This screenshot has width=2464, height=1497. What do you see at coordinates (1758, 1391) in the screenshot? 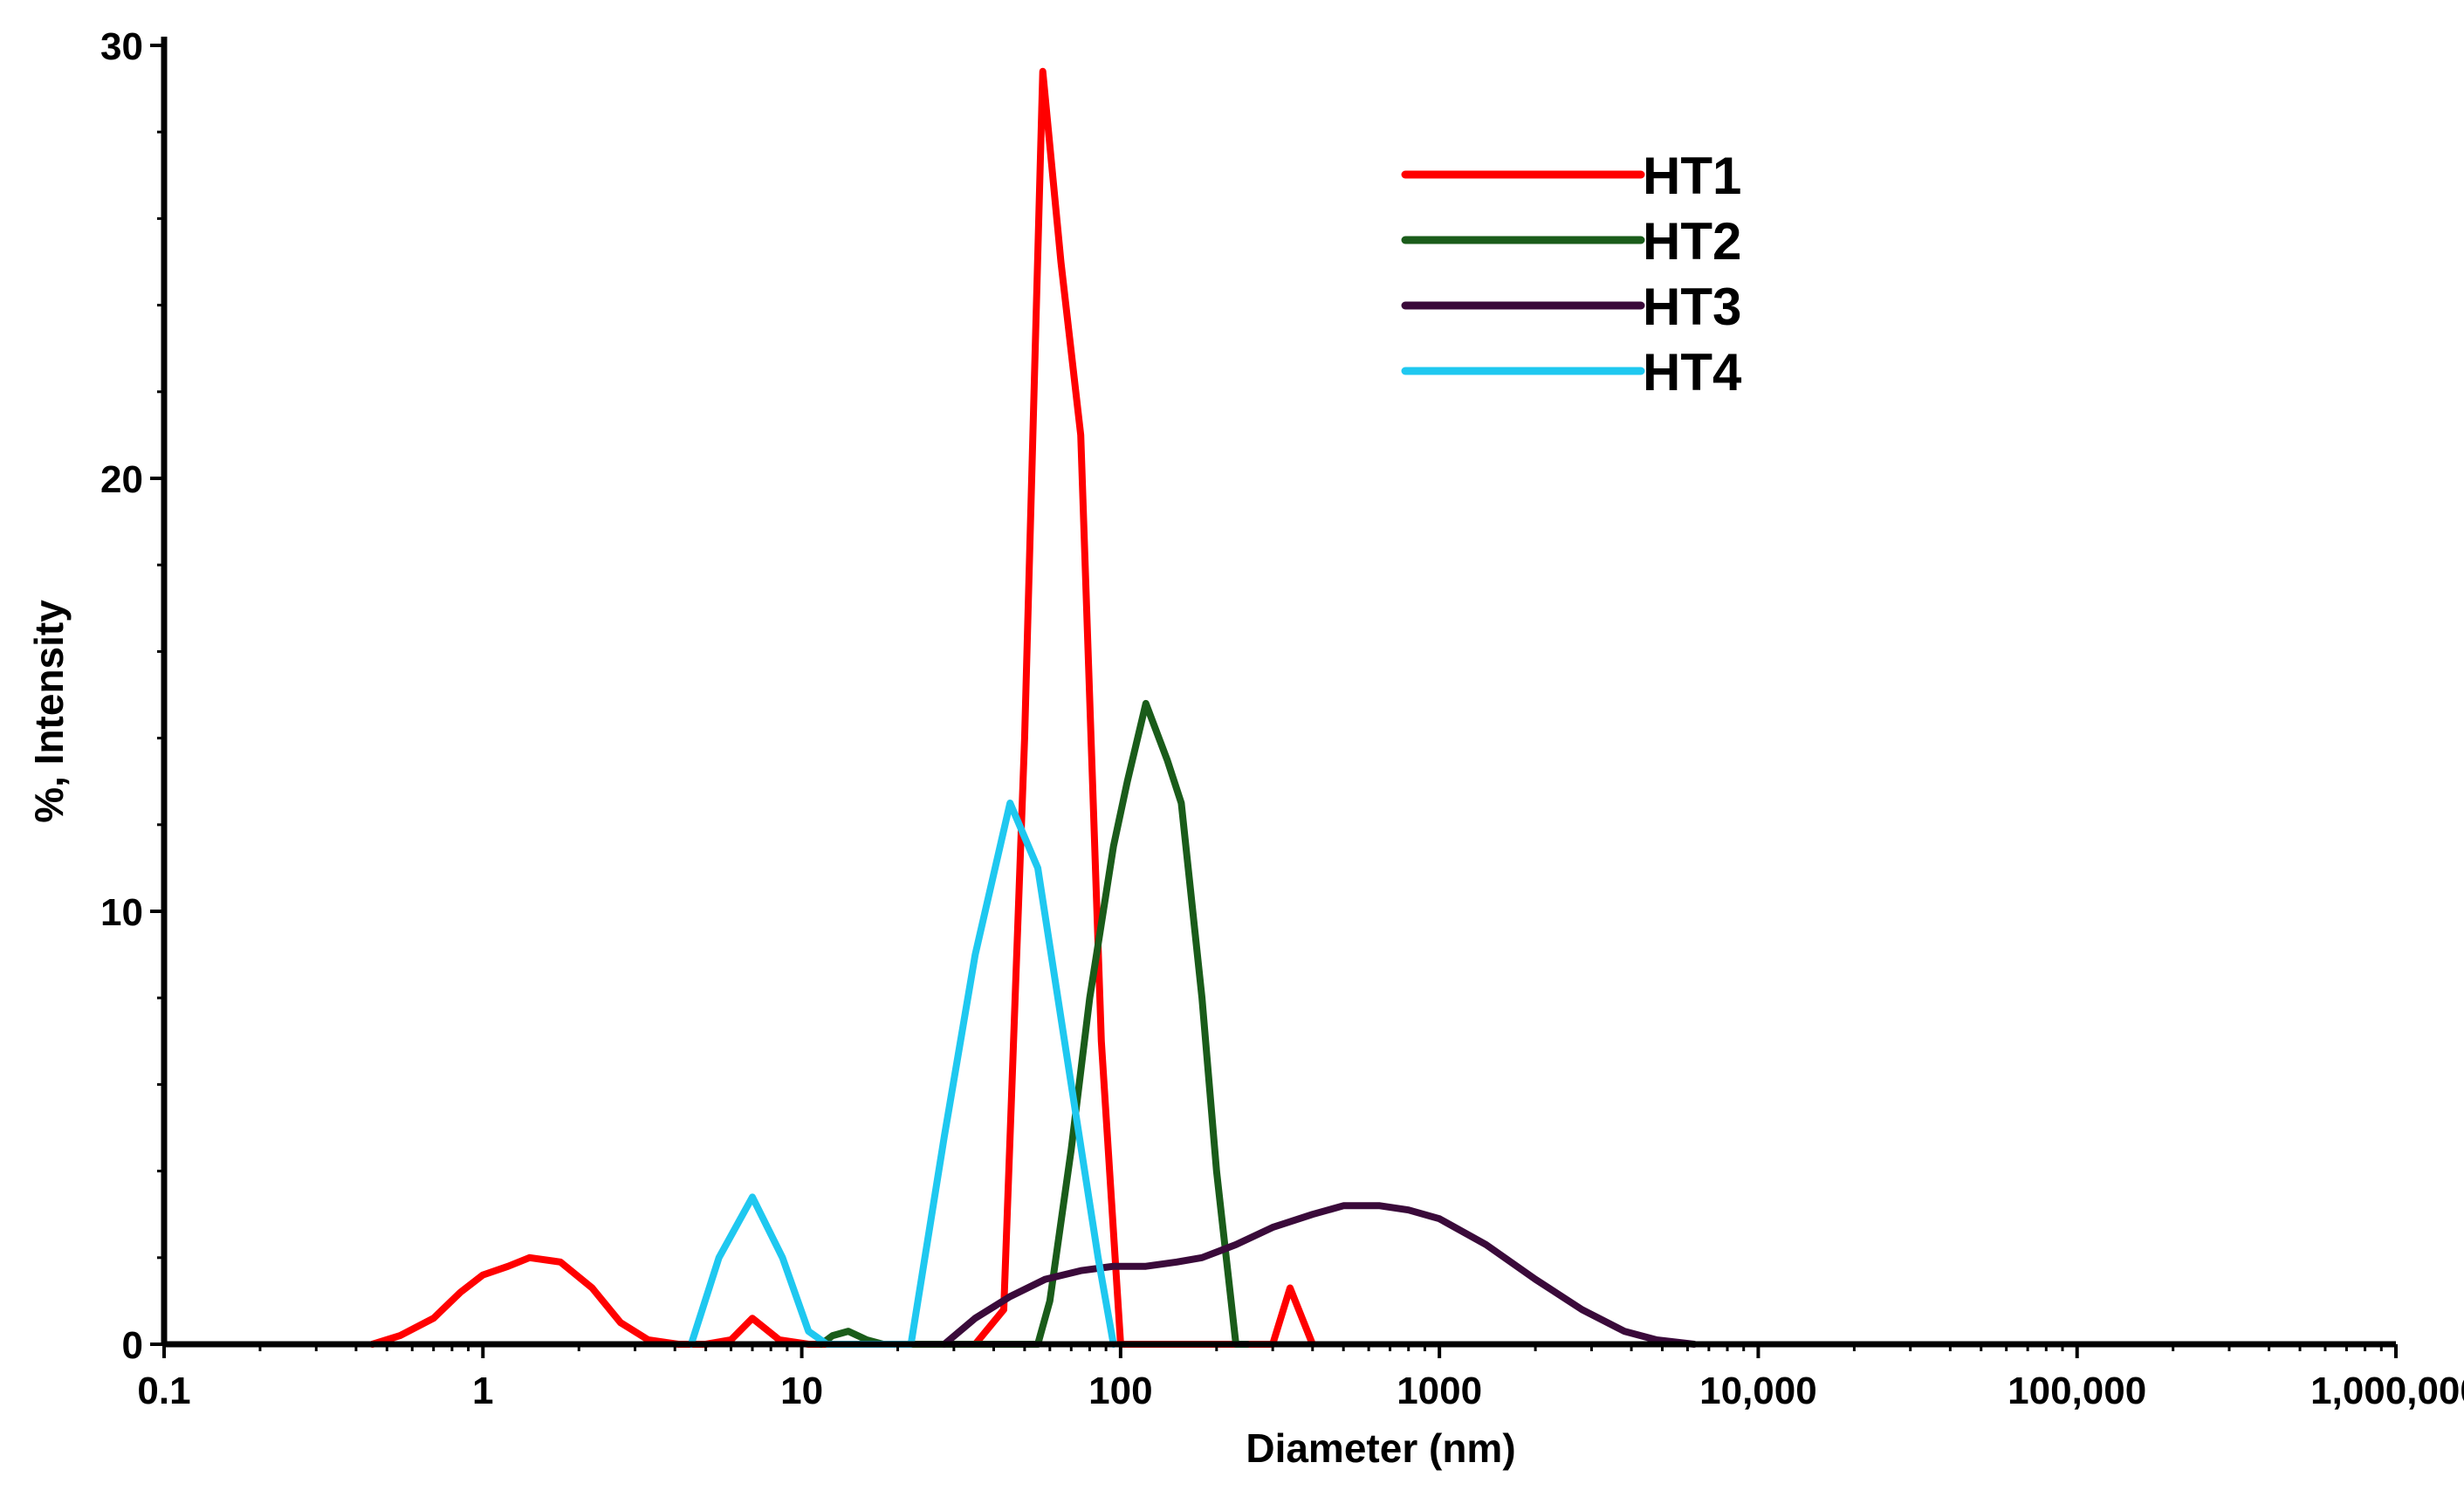
I see `x-tick-label: 10,000` at bounding box center [1758, 1391].